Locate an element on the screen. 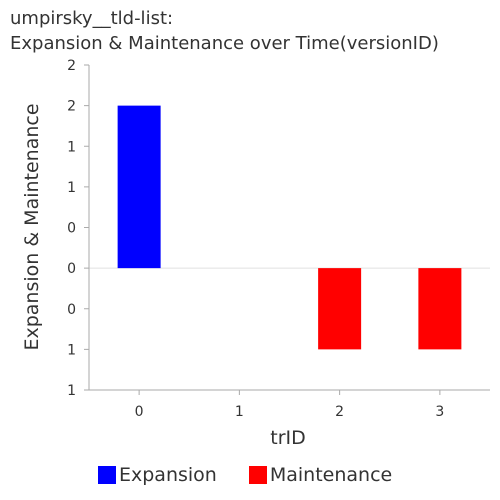 This screenshot has height=500, width=500. legend: Expansion Maintenance is located at coordinates (261, 475).